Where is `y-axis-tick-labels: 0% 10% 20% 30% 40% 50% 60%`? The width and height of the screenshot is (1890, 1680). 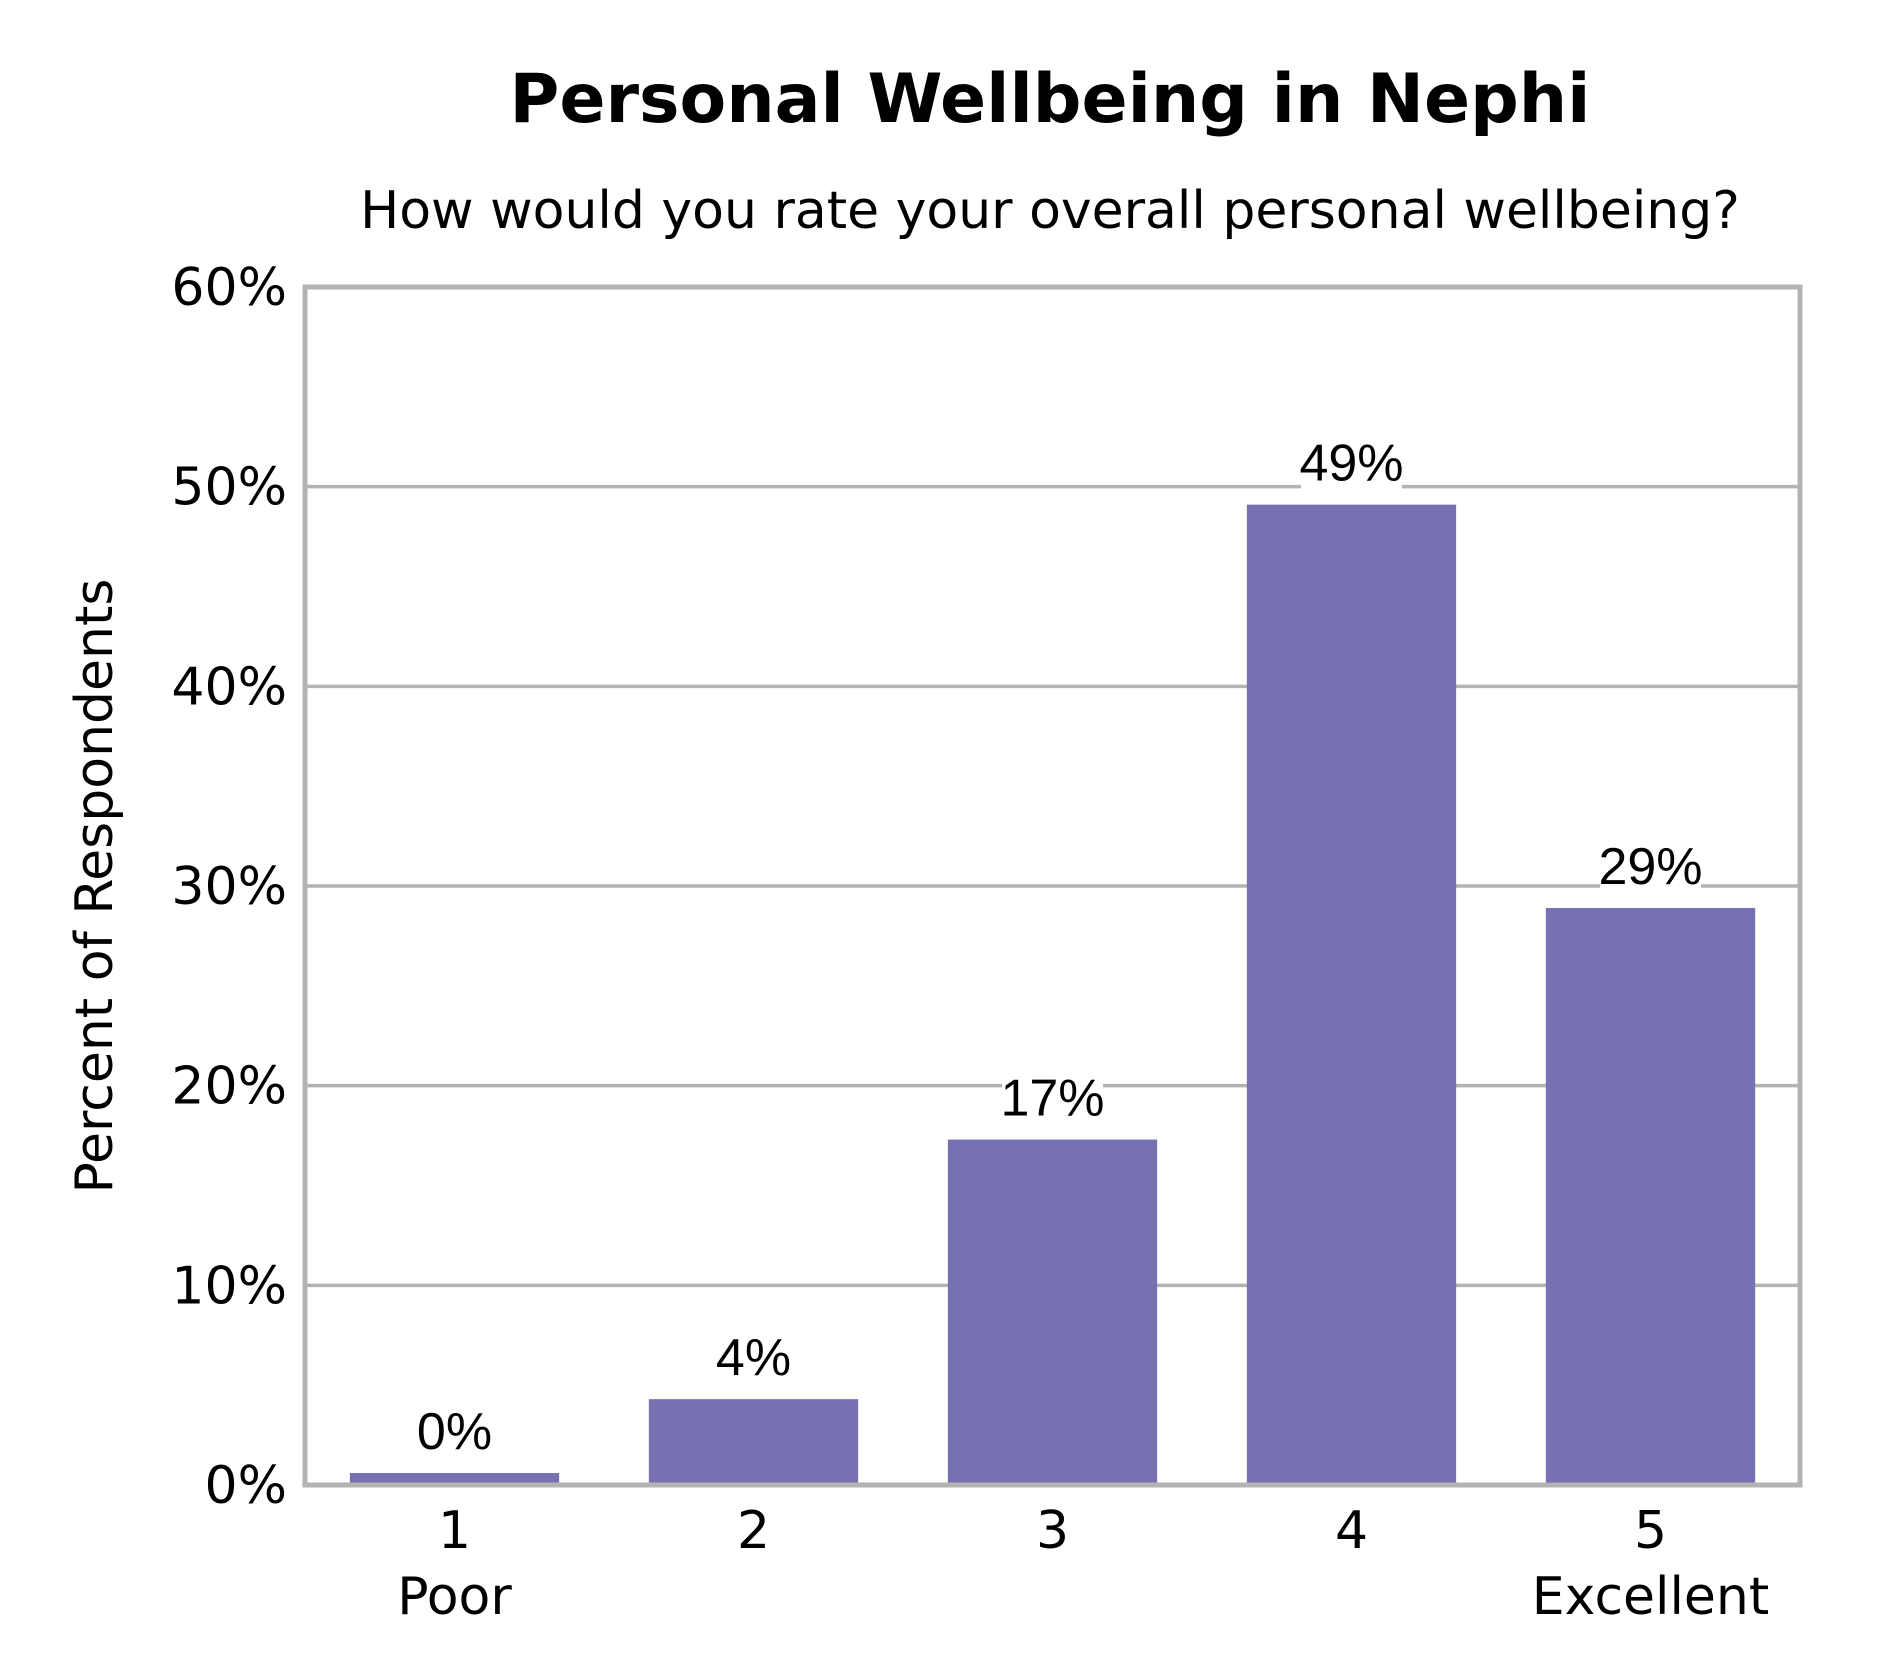 y-axis-tick-labels: 0% 10% 20% 30% 40% 50% 60% is located at coordinates (229, 887).